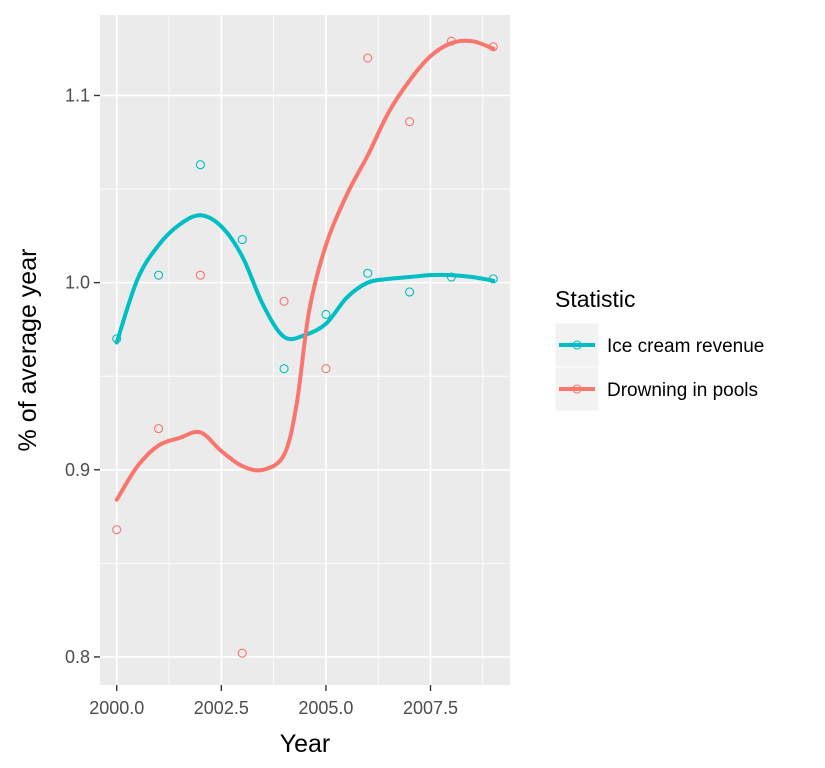 The width and height of the screenshot is (825, 768). Describe the element at coordinates (273, 701) in the screenshot. I see `x-axis: 2000.0 2002.5 2005.0 2007.5` at that location.